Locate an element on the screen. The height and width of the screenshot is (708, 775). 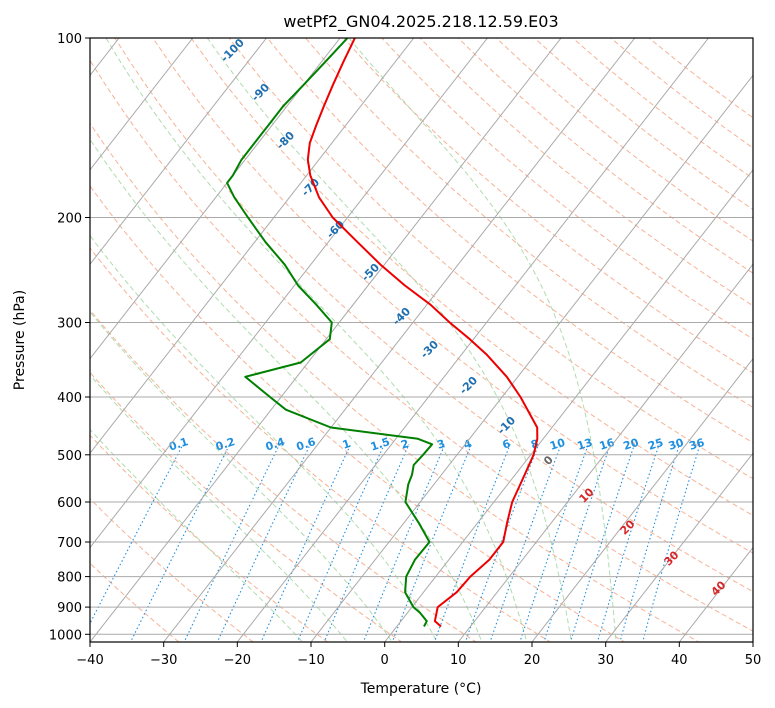
x-axis-label: Temperature (°C) is located at coordinates (421, 689).